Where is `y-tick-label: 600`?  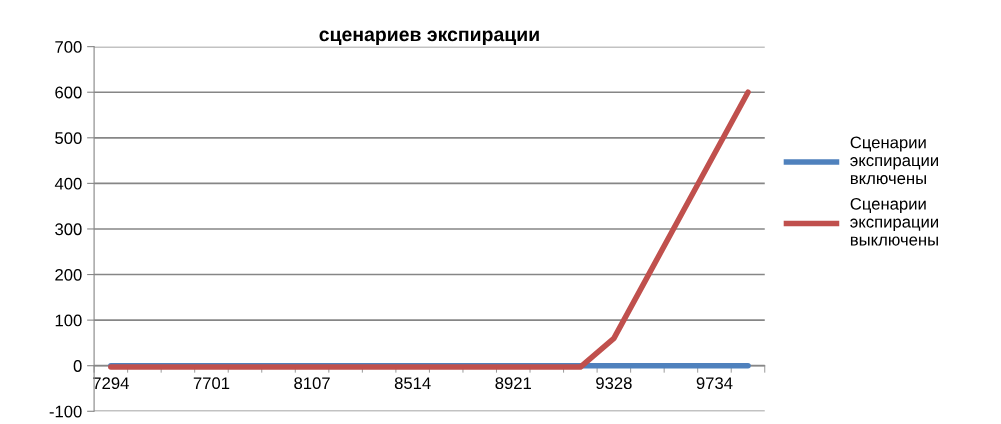
y-tick-label: 600 is located at coordinates (68, 92).